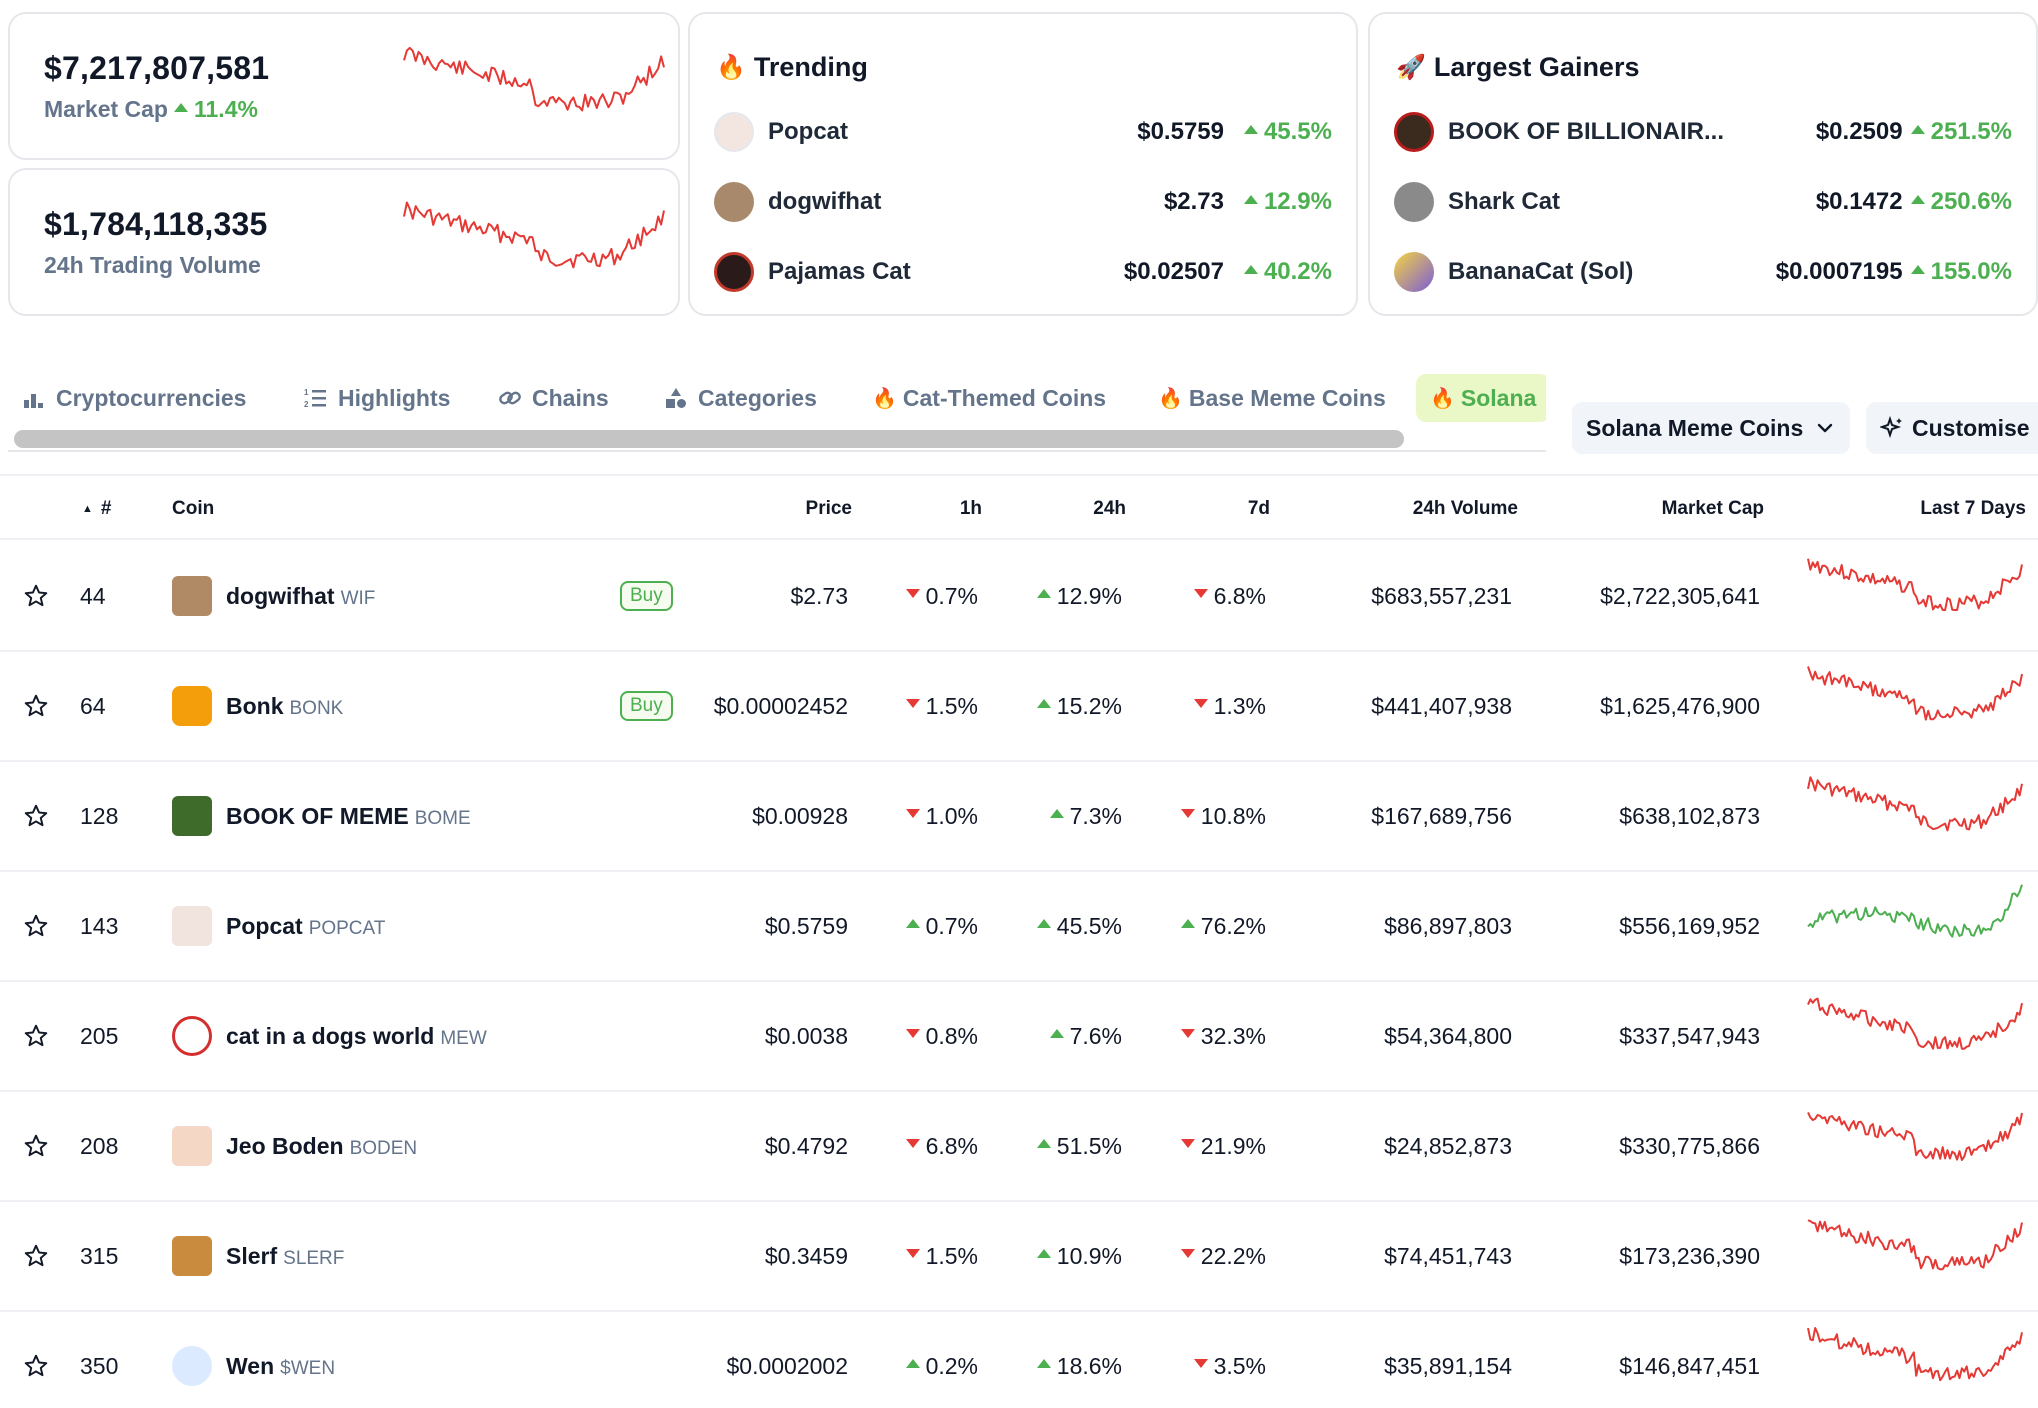 The width and height of the screenshot is (2038, 1408). I want to click on volume: $441,407,938, so click(1441, 705).